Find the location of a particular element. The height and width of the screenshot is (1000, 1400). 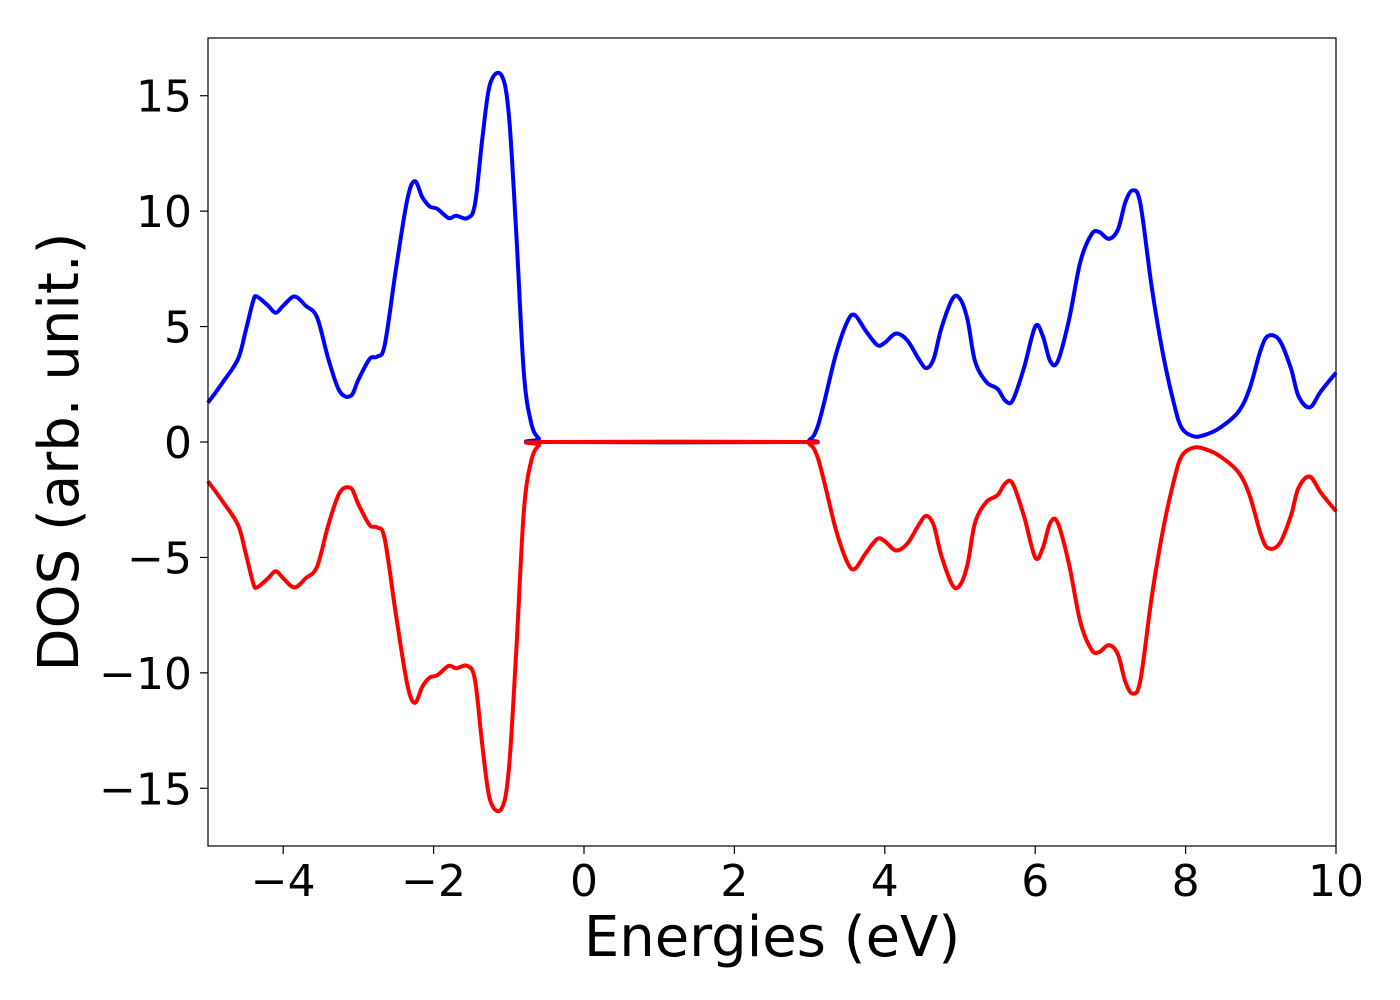

y-tick-label: −10 is located at coordinates (145, 674).